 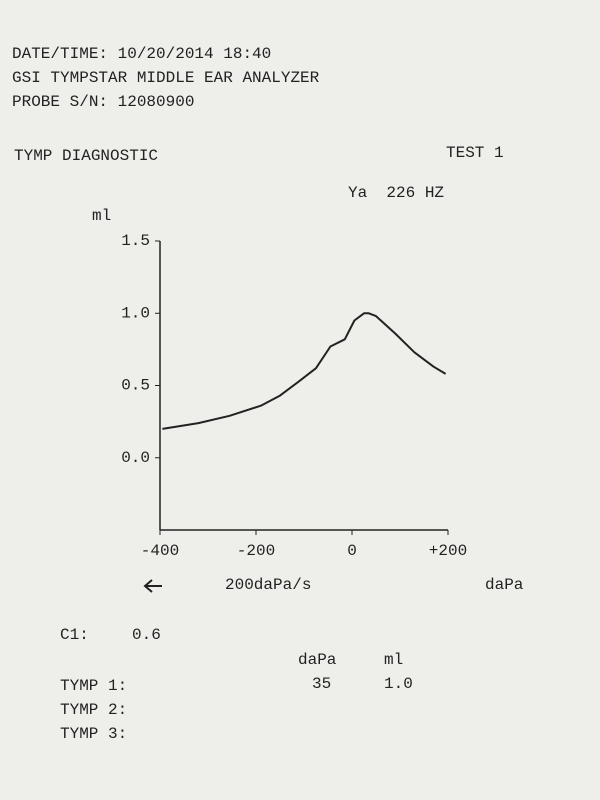 I want to click on row-label: TYMP 2:, so click(x=93, y=710).